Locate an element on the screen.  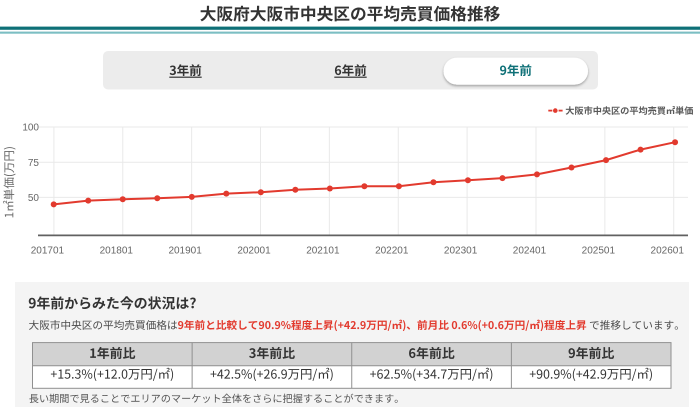
svg-text: 202601 is located at coordinates (668, 251).